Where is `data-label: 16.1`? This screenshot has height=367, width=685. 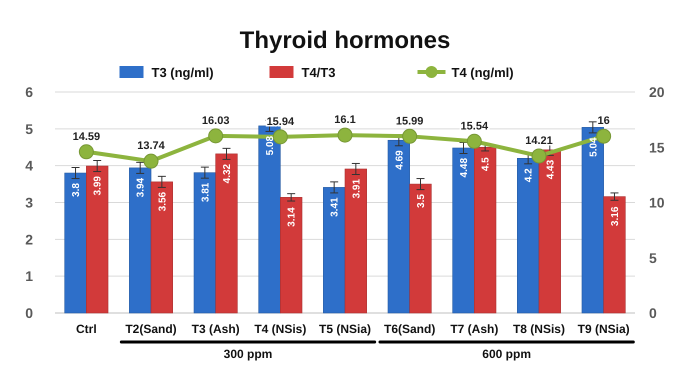 data-label: 16.1 is located at coordinates (345, 120).